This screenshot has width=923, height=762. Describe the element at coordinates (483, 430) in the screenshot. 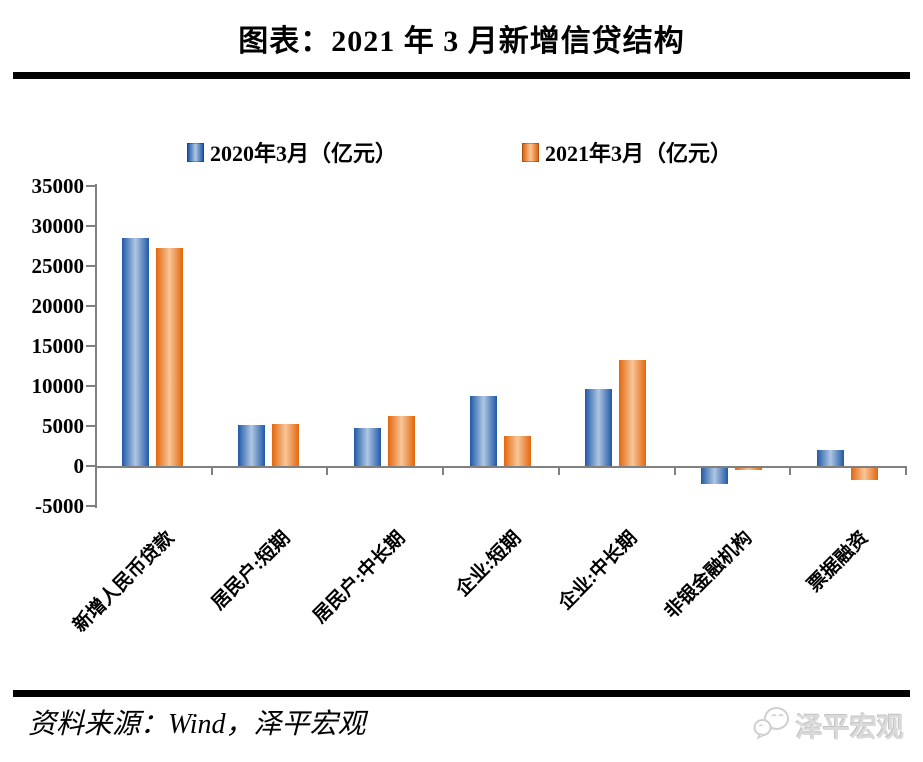

I see `bar-2020年-企业:短期` at that location.